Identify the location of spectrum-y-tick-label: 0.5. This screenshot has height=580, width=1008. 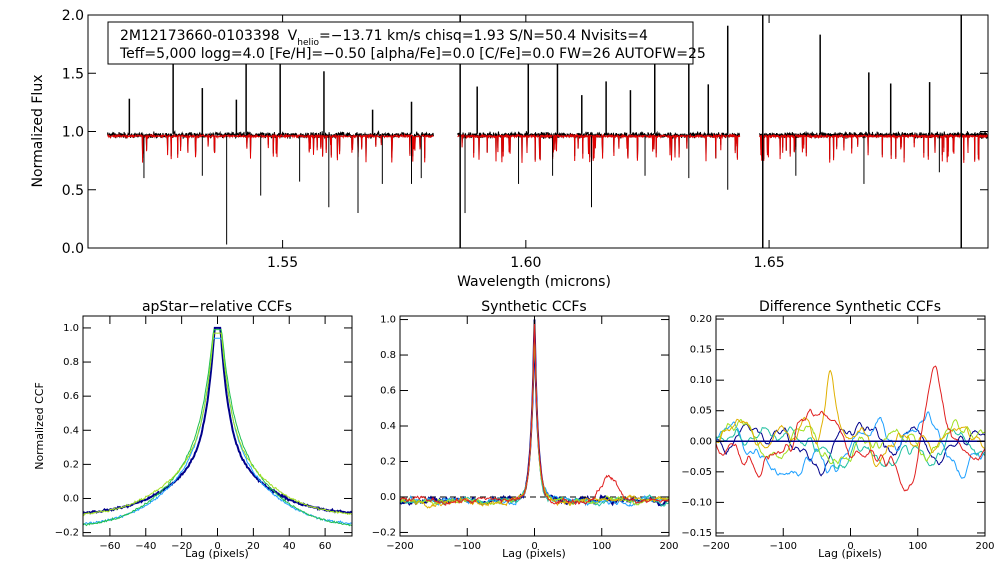
(73, 191).